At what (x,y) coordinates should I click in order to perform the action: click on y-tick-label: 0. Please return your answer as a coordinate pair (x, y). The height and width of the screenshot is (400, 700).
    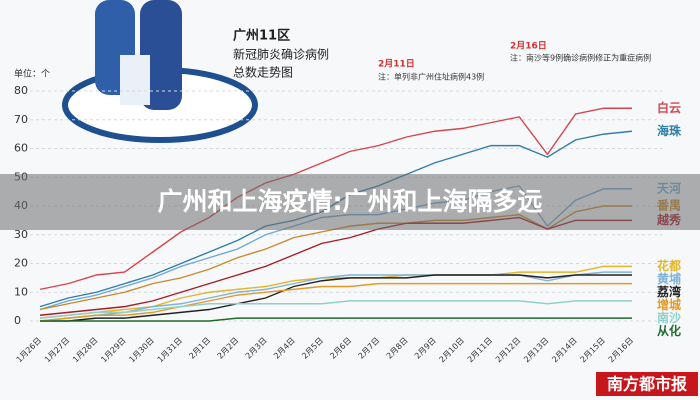
    Looking at the image, I should click on (17, 320).